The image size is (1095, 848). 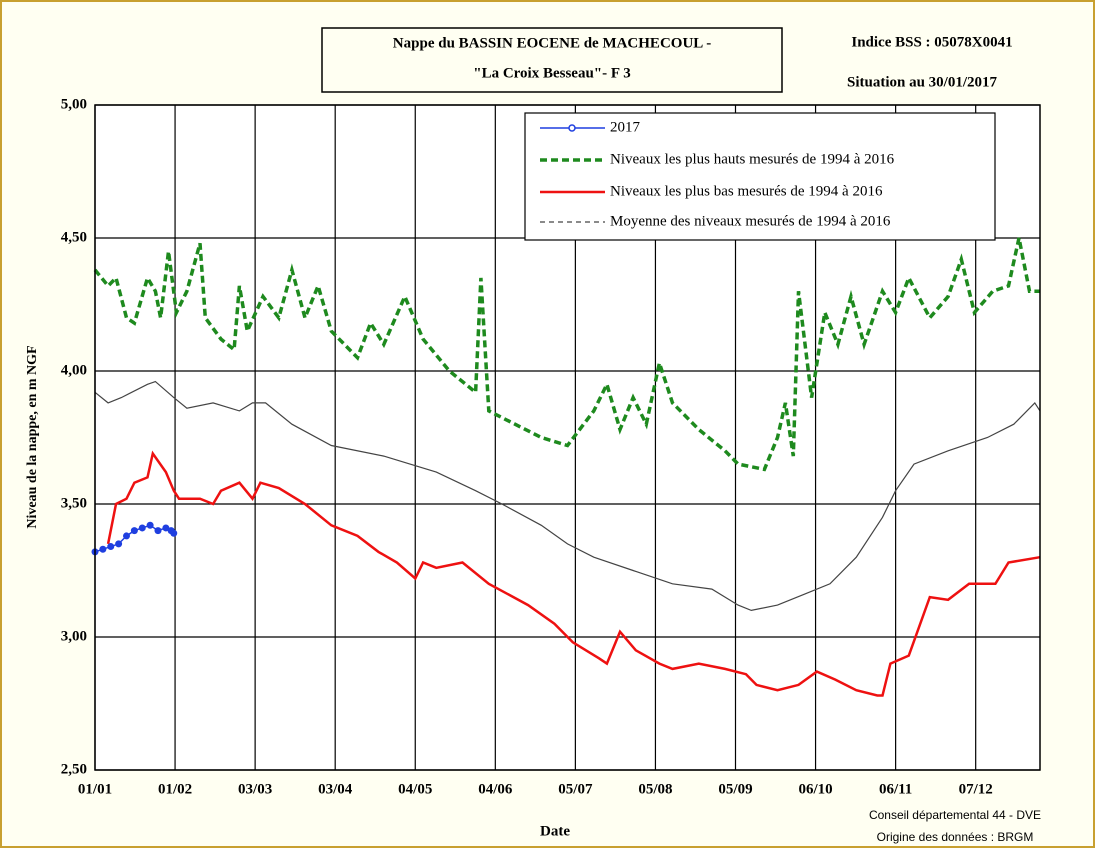 What do you see at coordinates (575, 789) in the screenshot?
I see `x-tick-label: 05/07` at bounding box center [575, 789].